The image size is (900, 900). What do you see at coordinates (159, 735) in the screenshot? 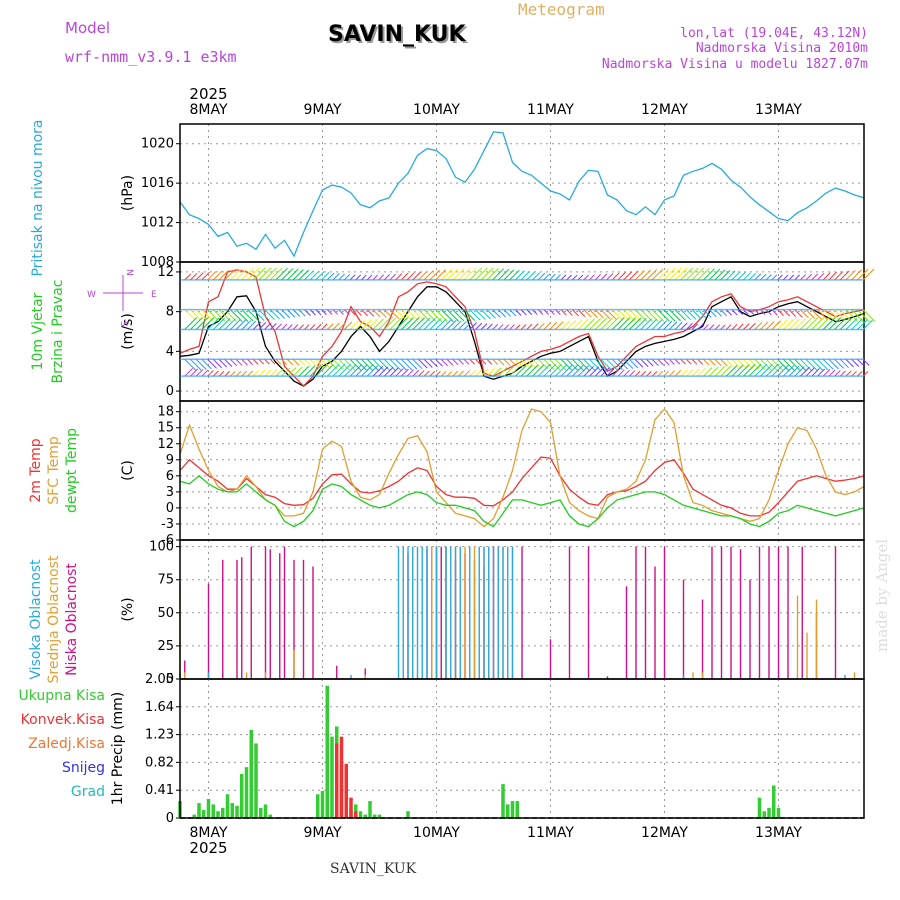
I see `y-tick-label: 1.23` at bounding box center [159, 735].